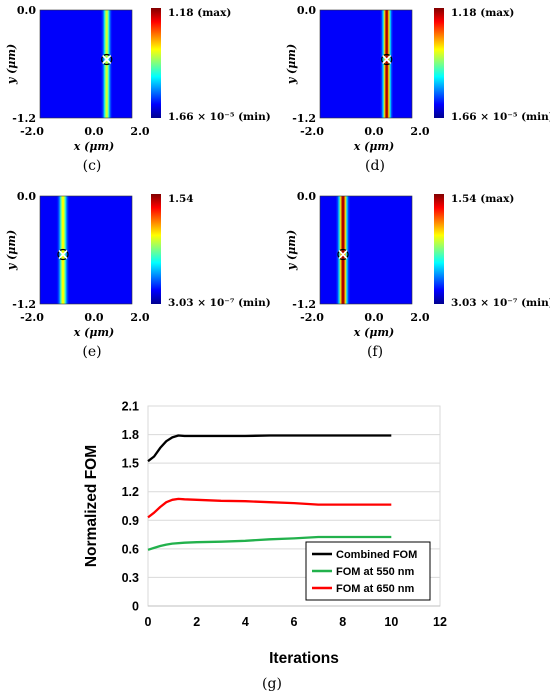  I want to click on x-tick-label: 0, so click(148, 622).